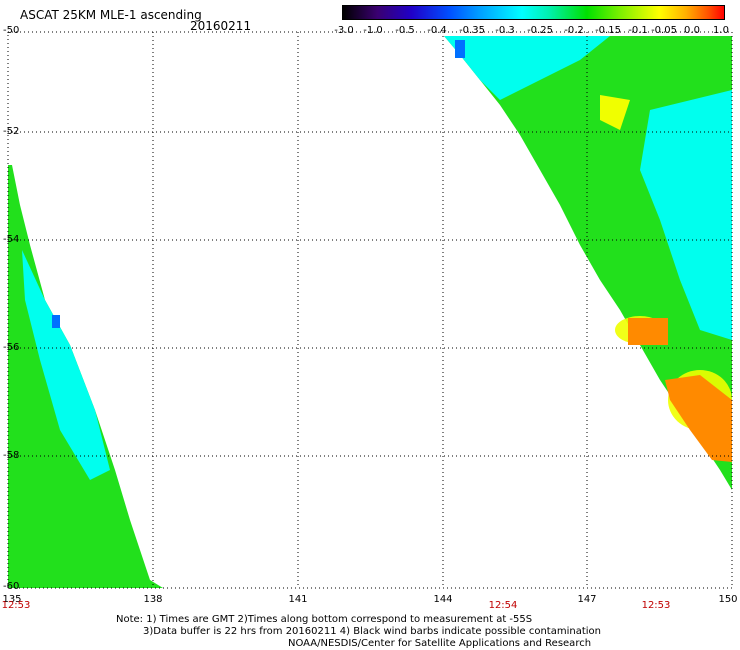 The width and height of the screenshot is (740, 650). Describe the element at coordinates (11, 239) in the screenshot. I see `lat-label: -54` at that location.